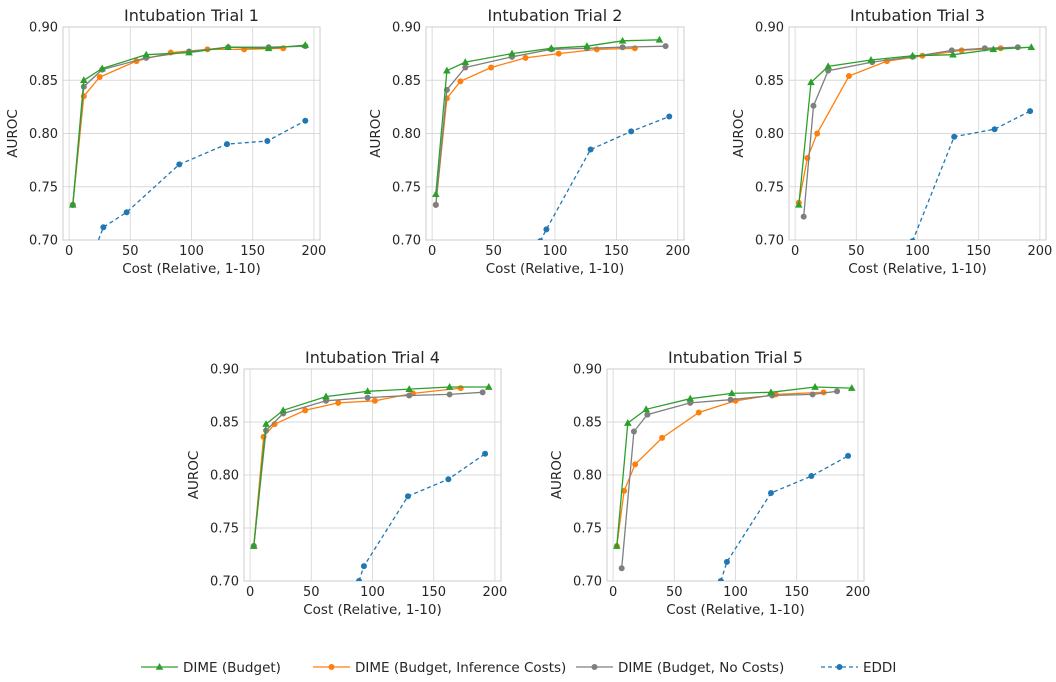  What do you see at coordinates (494, 592) in the screenshot?
I see `x-tick-label: 200` at bounding box center [494, 592].